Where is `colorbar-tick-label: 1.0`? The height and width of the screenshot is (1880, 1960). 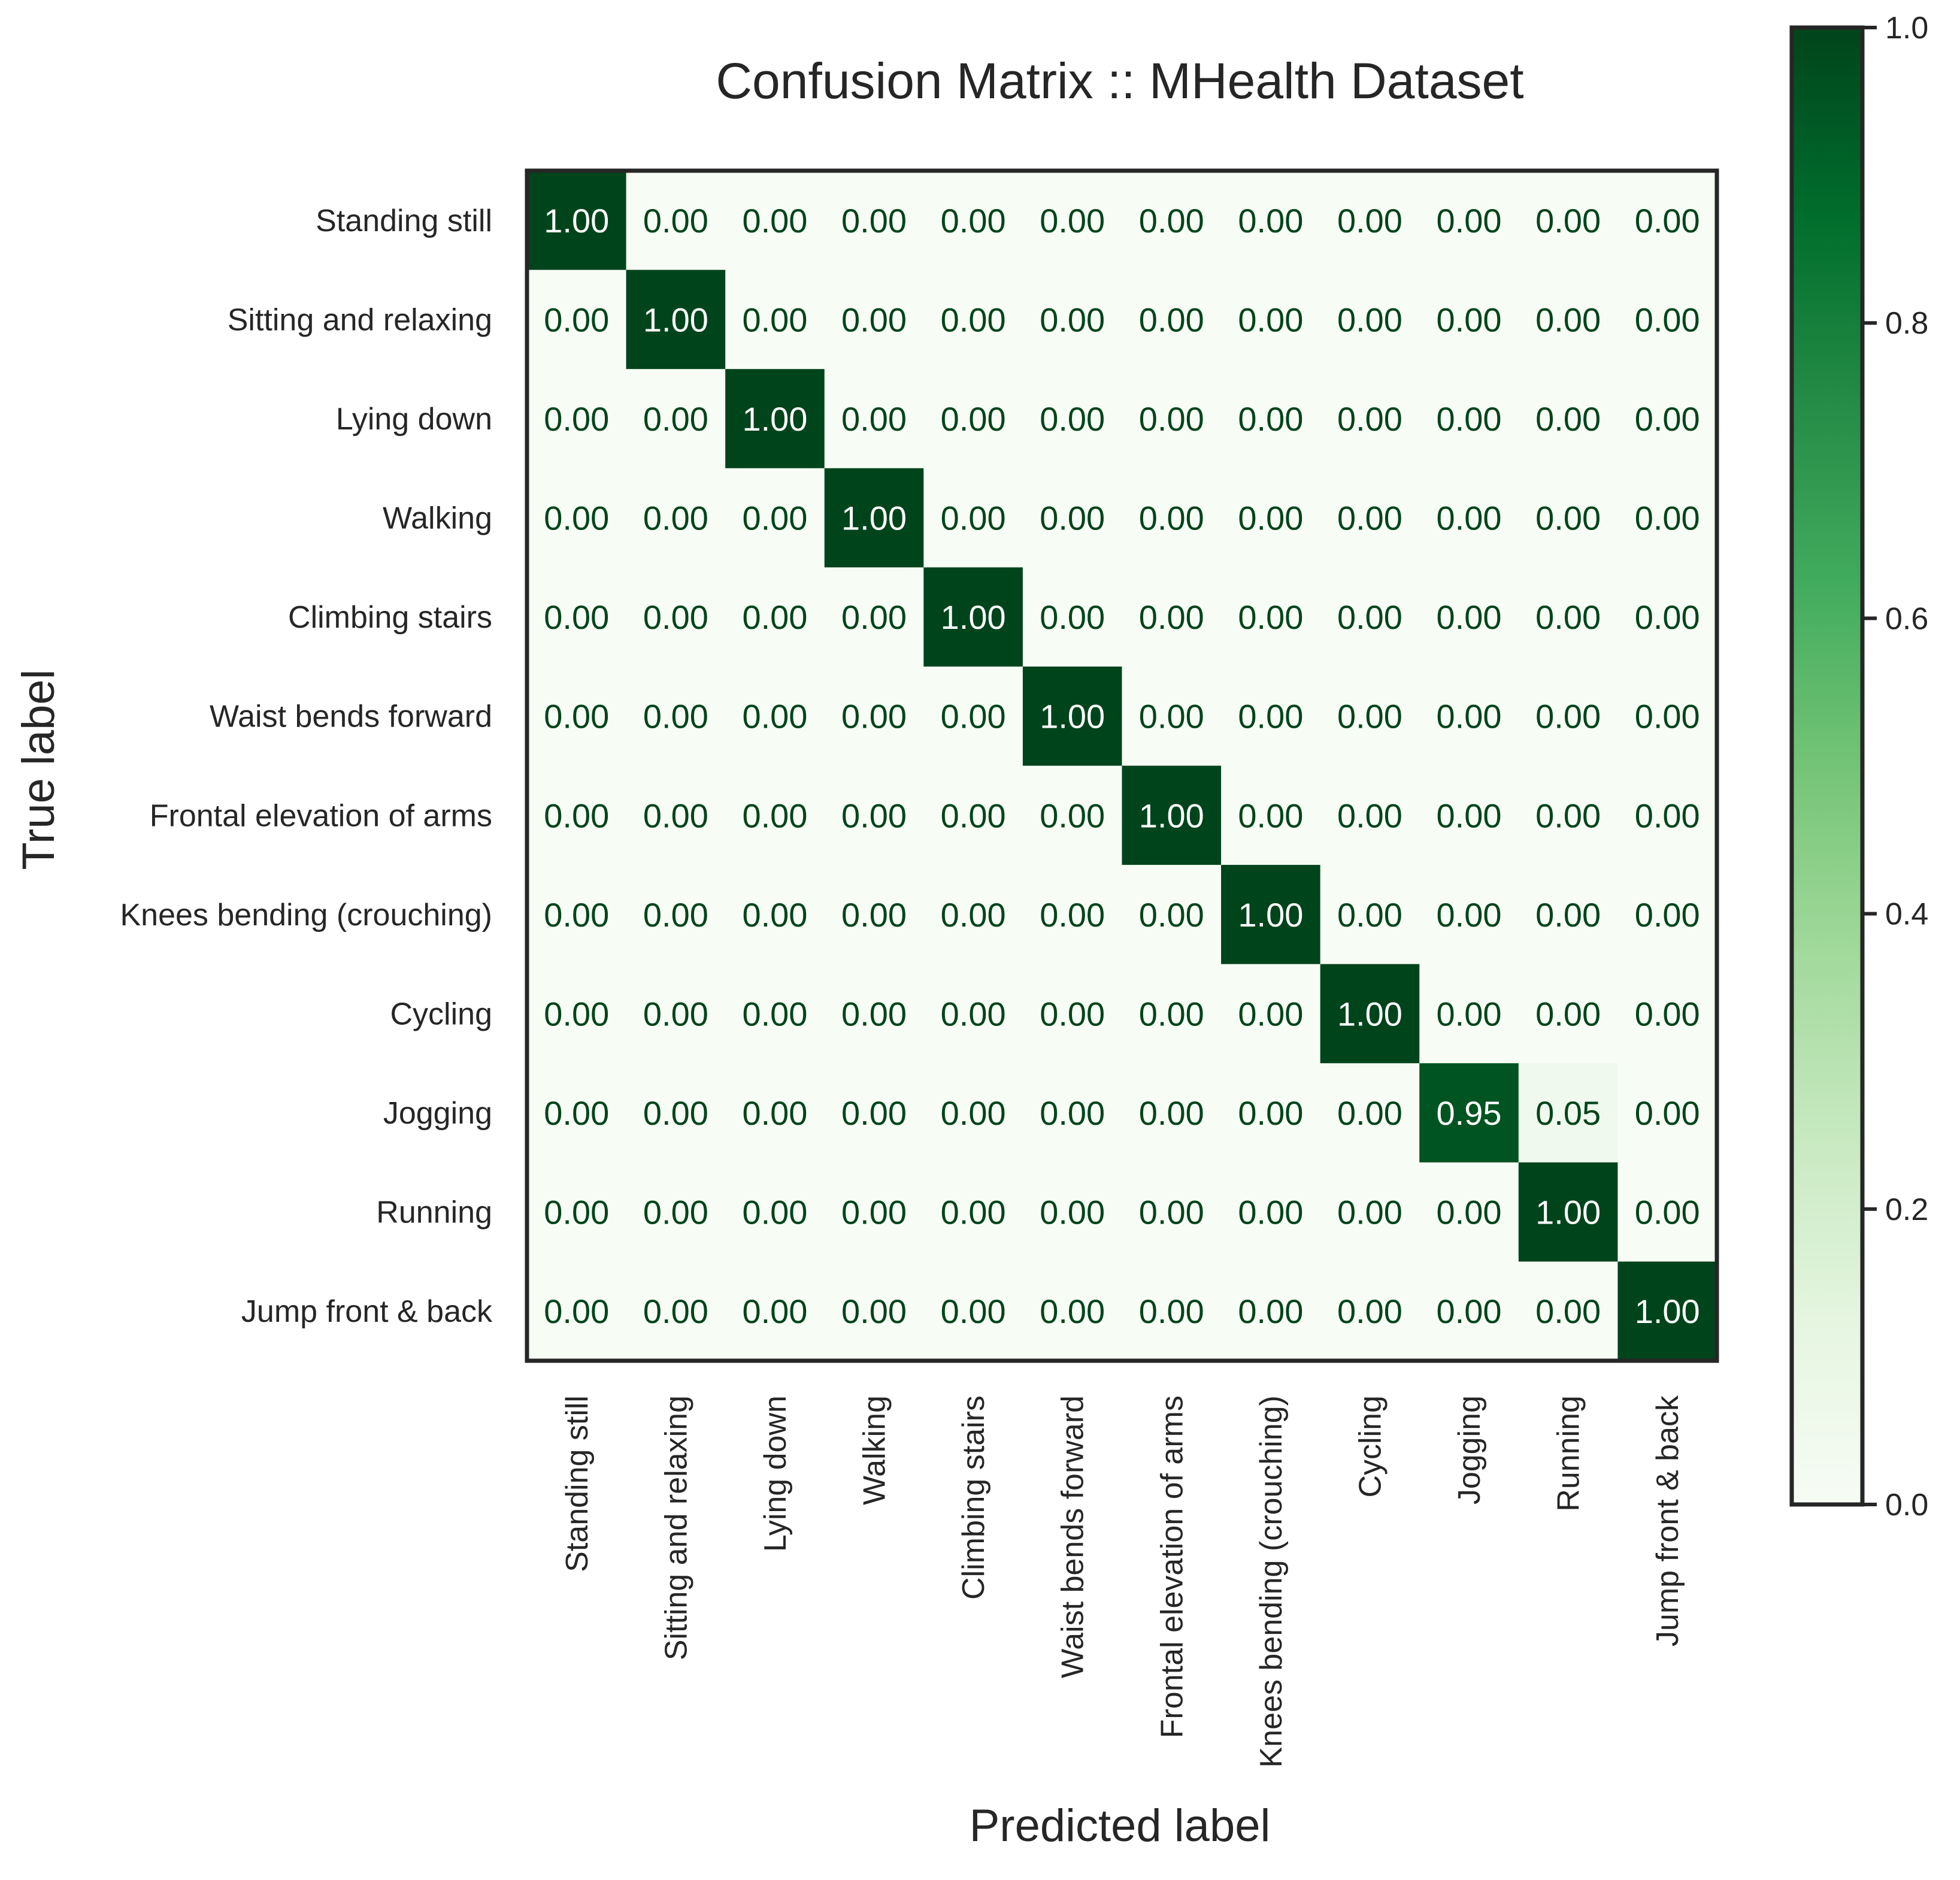
colorbar-tick-label: 1.0 is located at coordinates (1906, 28).